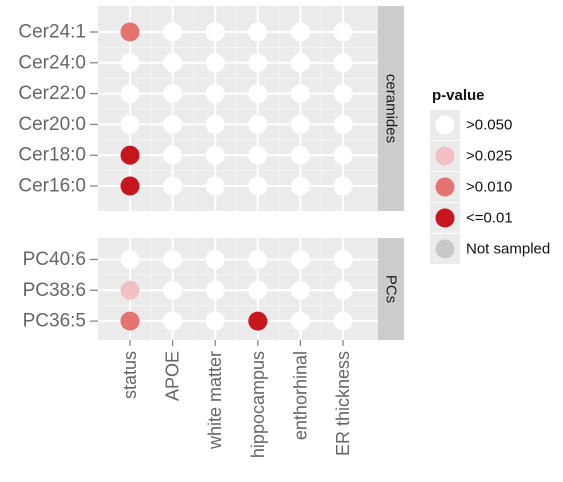  I want to click on point-cer24-1-enthorhinal, so click(300, 32).